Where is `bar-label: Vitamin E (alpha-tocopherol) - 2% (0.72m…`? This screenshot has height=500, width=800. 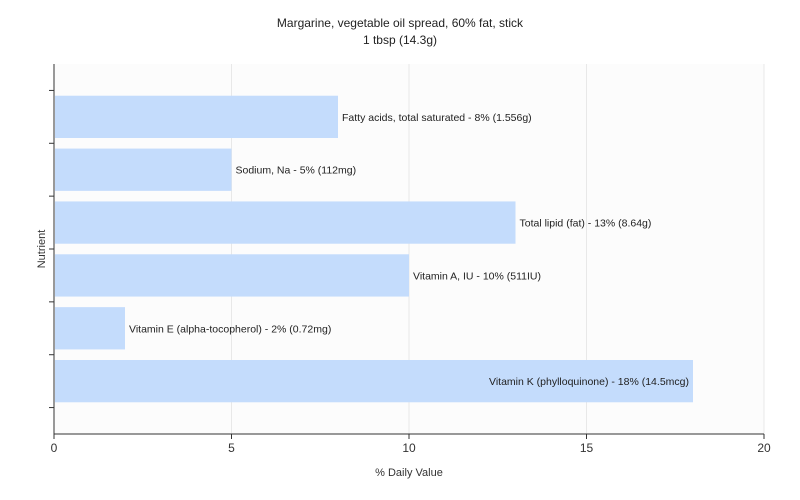 bar-label: Vitamin E (alpha-tocopherol) - 2% (0.72m… is located at coordinates (230, 329).